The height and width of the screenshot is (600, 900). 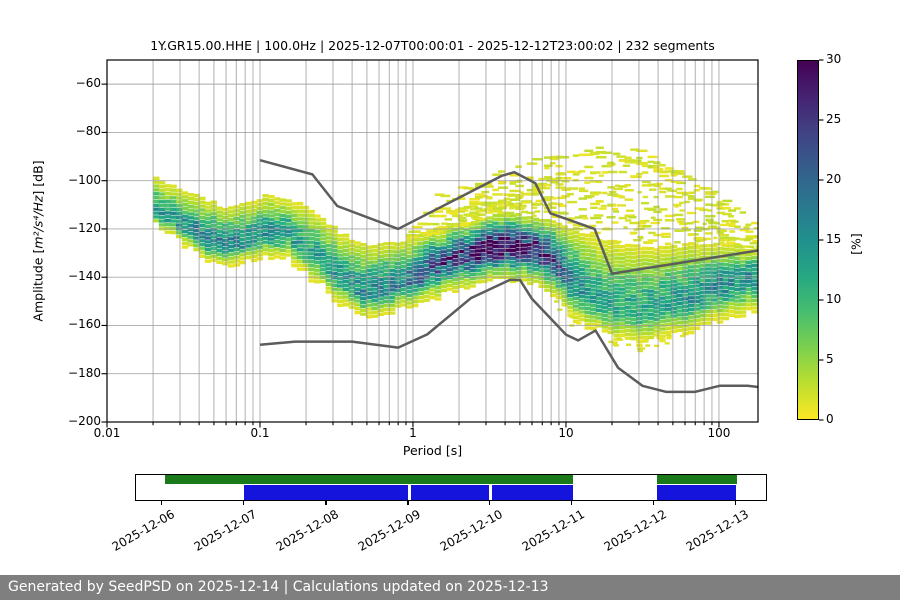 I want to click on y-tick-label: −160, so click(x=84, y=324).